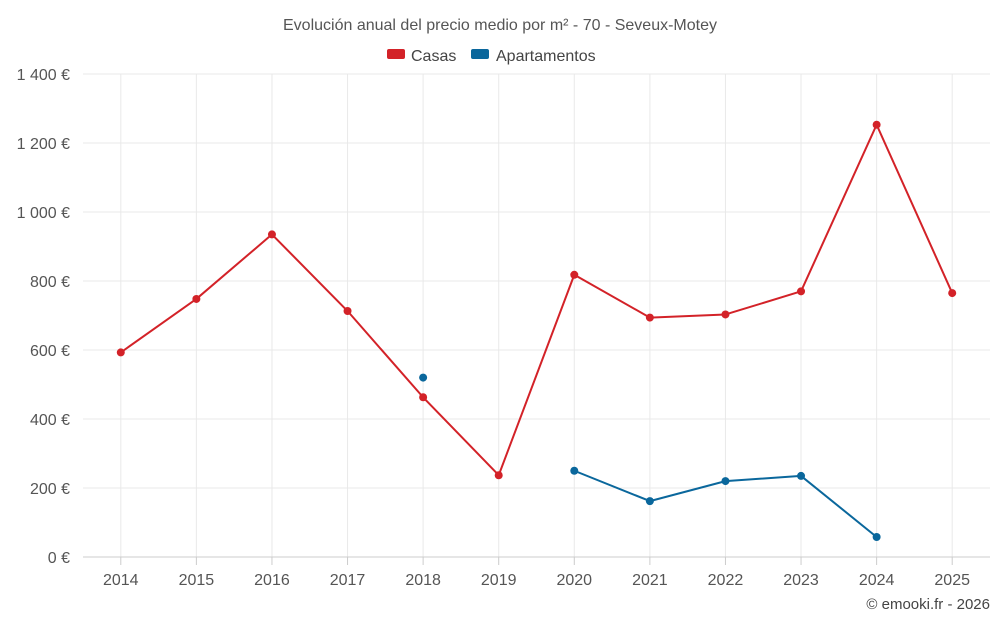 The height and width of the screenshot is (625, 1000). Describe the element at coordinates (574, 274) in the screenshot. I see `data-point-casas-2020` at that location.